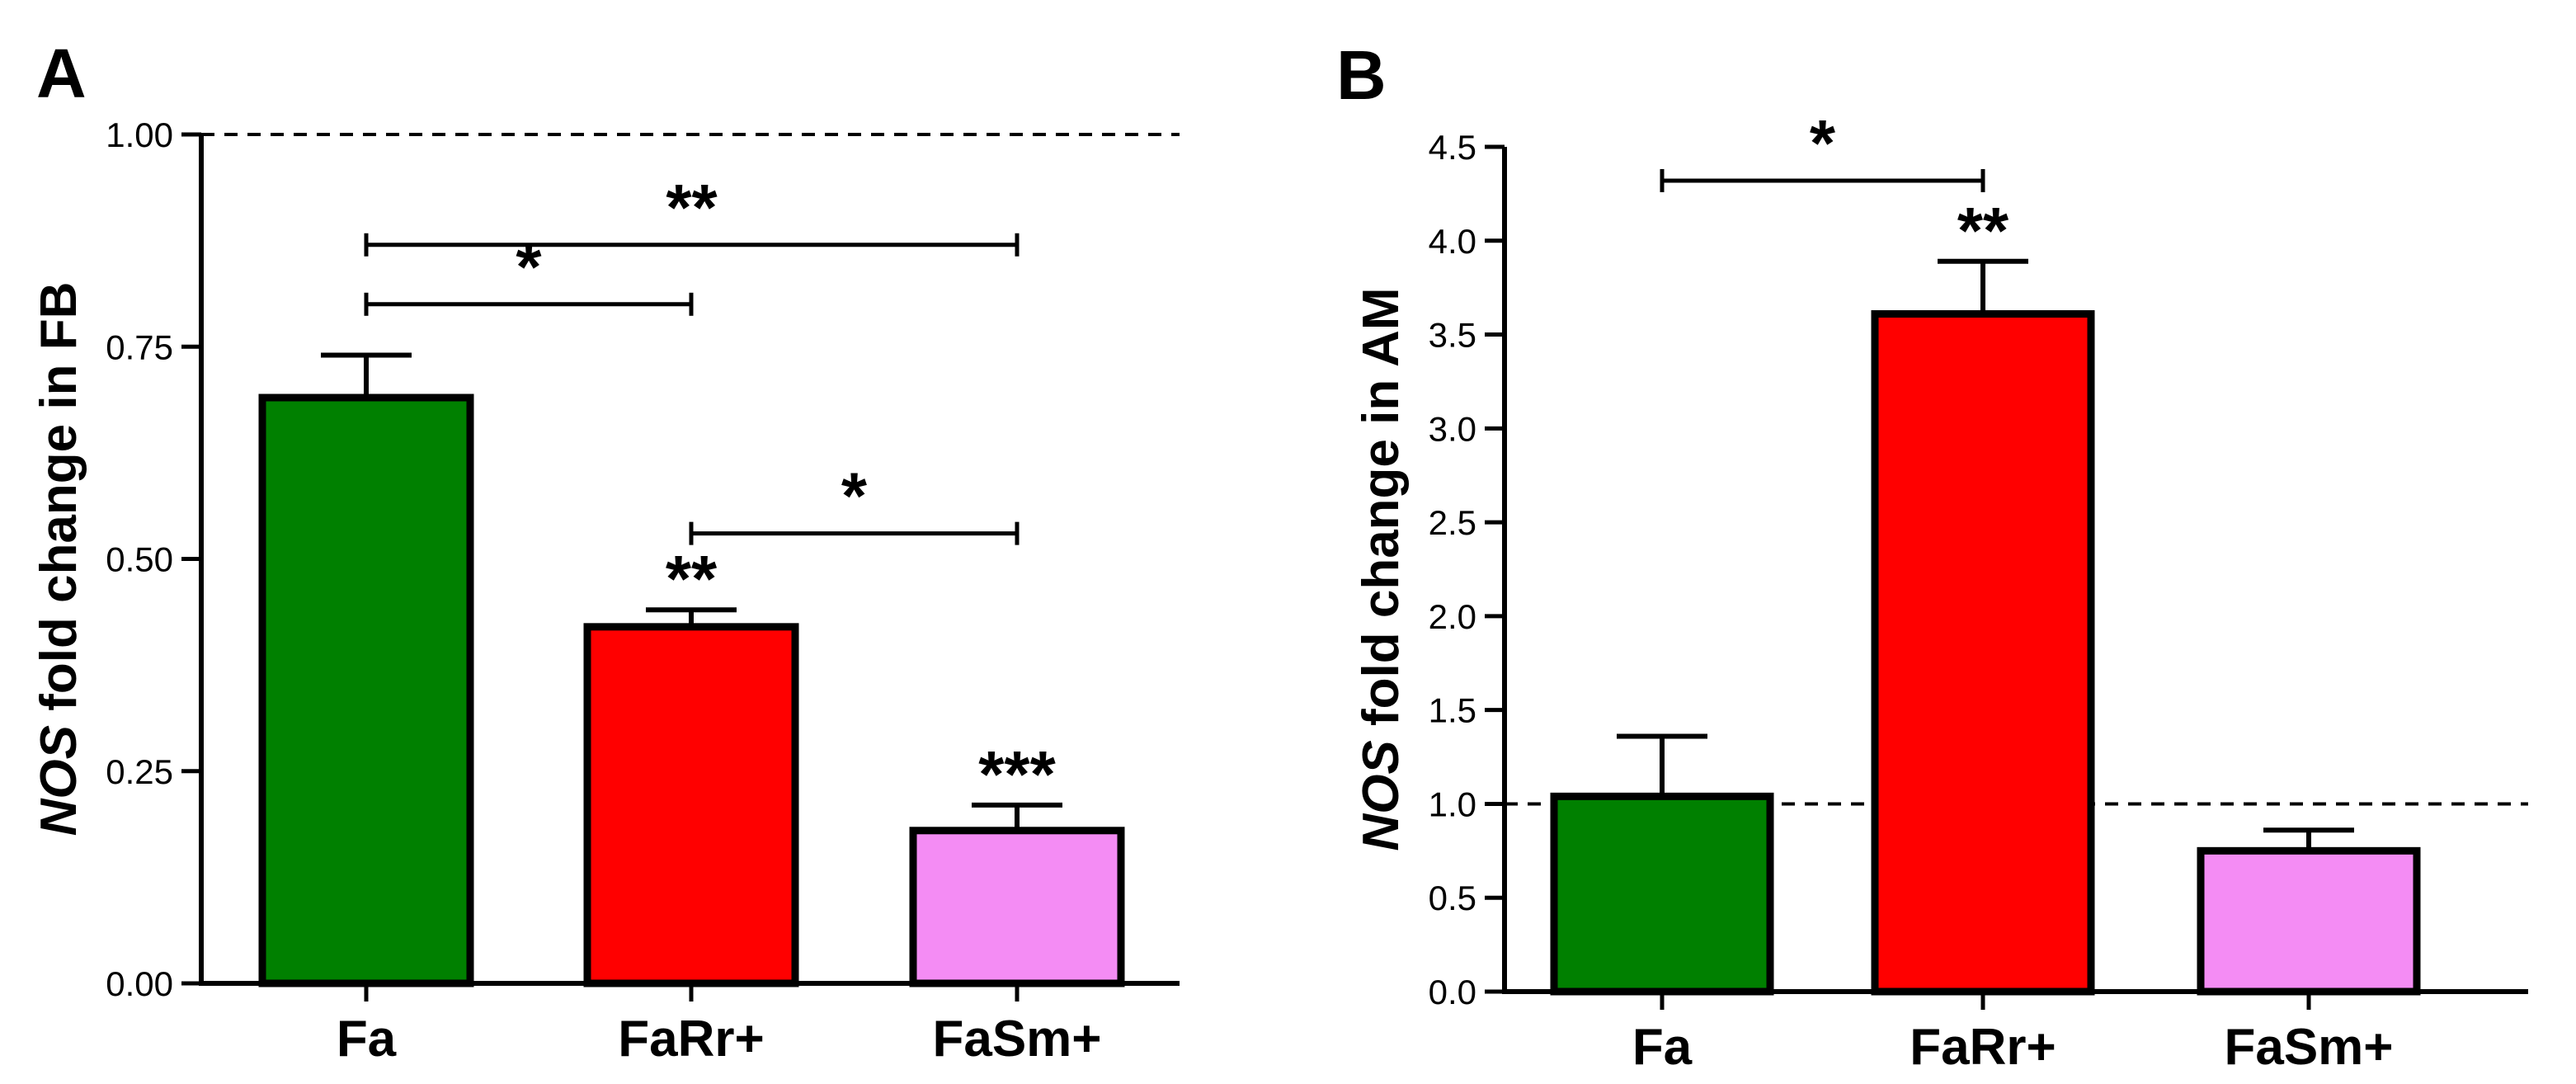 This screenshot has width=2576, height=1084. I want to click on panel-b-bar-farr-plus, so click(1983, 653).